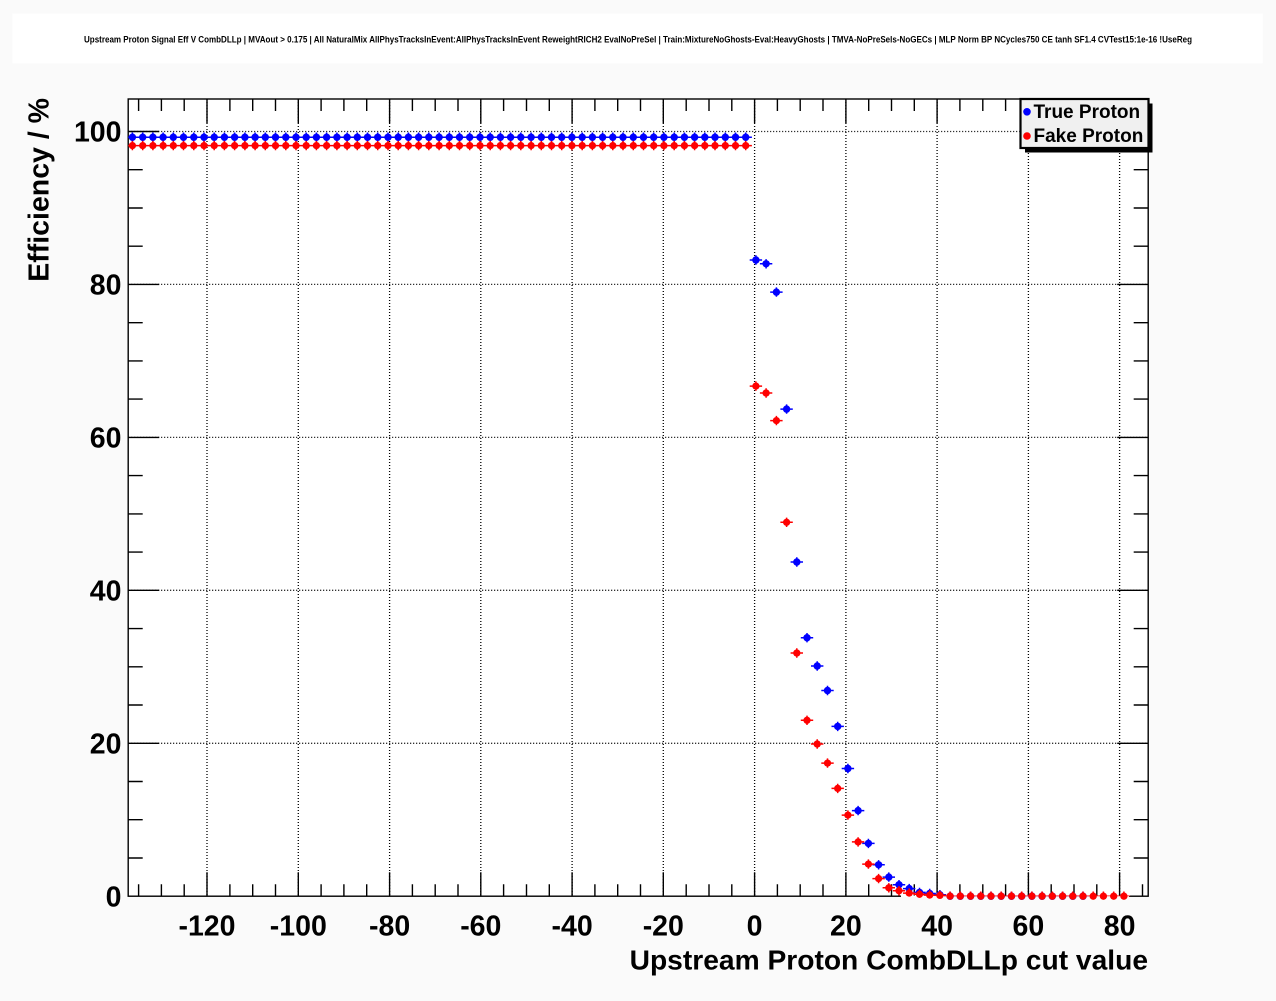 The height and width of the screenshot is (1001, 1276). Describe the element at coordinates (389, 927) in the screenshot. I see `svg-text: -80` at that location.